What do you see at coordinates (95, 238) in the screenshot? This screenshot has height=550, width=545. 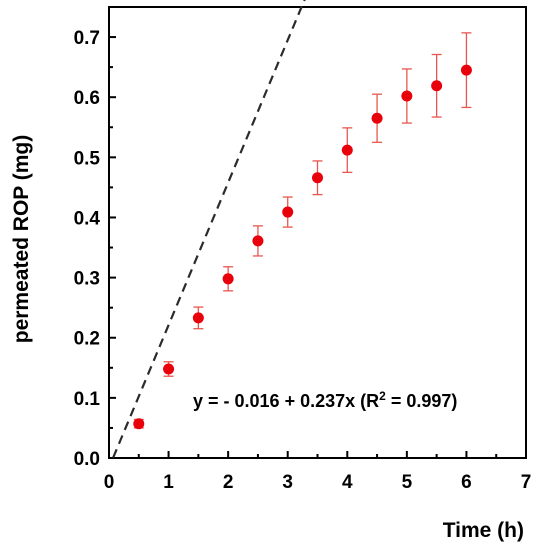 I see `y-axis: 0.0 0.1 0.2 0.3 0.4 0.5 0.6 0.7` at bounding box center [95, 238].